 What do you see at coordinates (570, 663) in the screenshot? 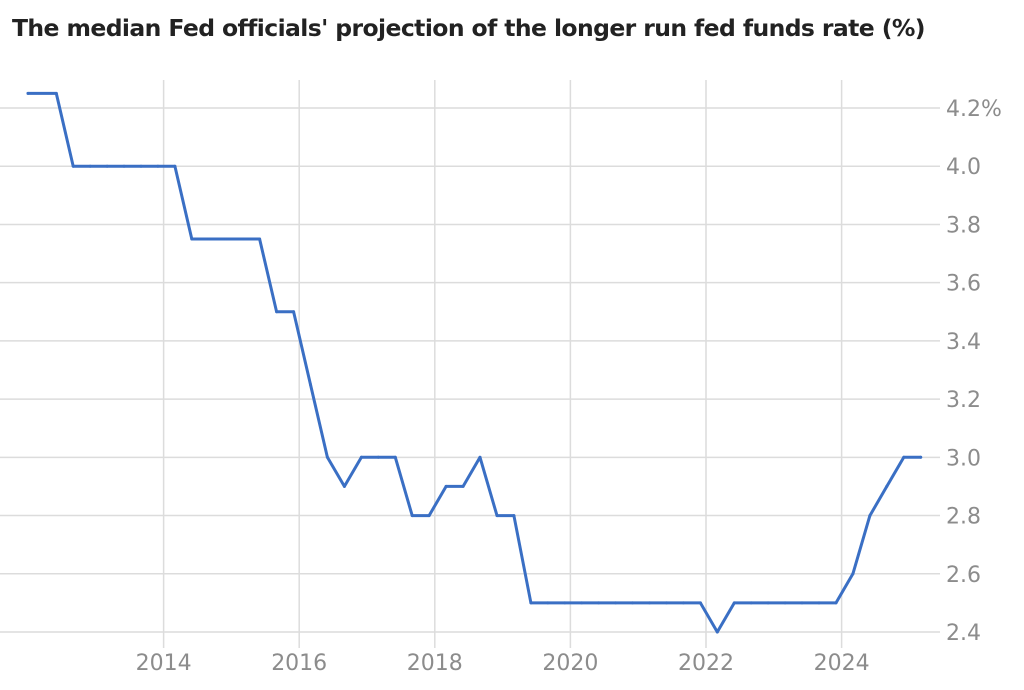
I see `x-tick-label: 2020` at bounding box center [570, 663].